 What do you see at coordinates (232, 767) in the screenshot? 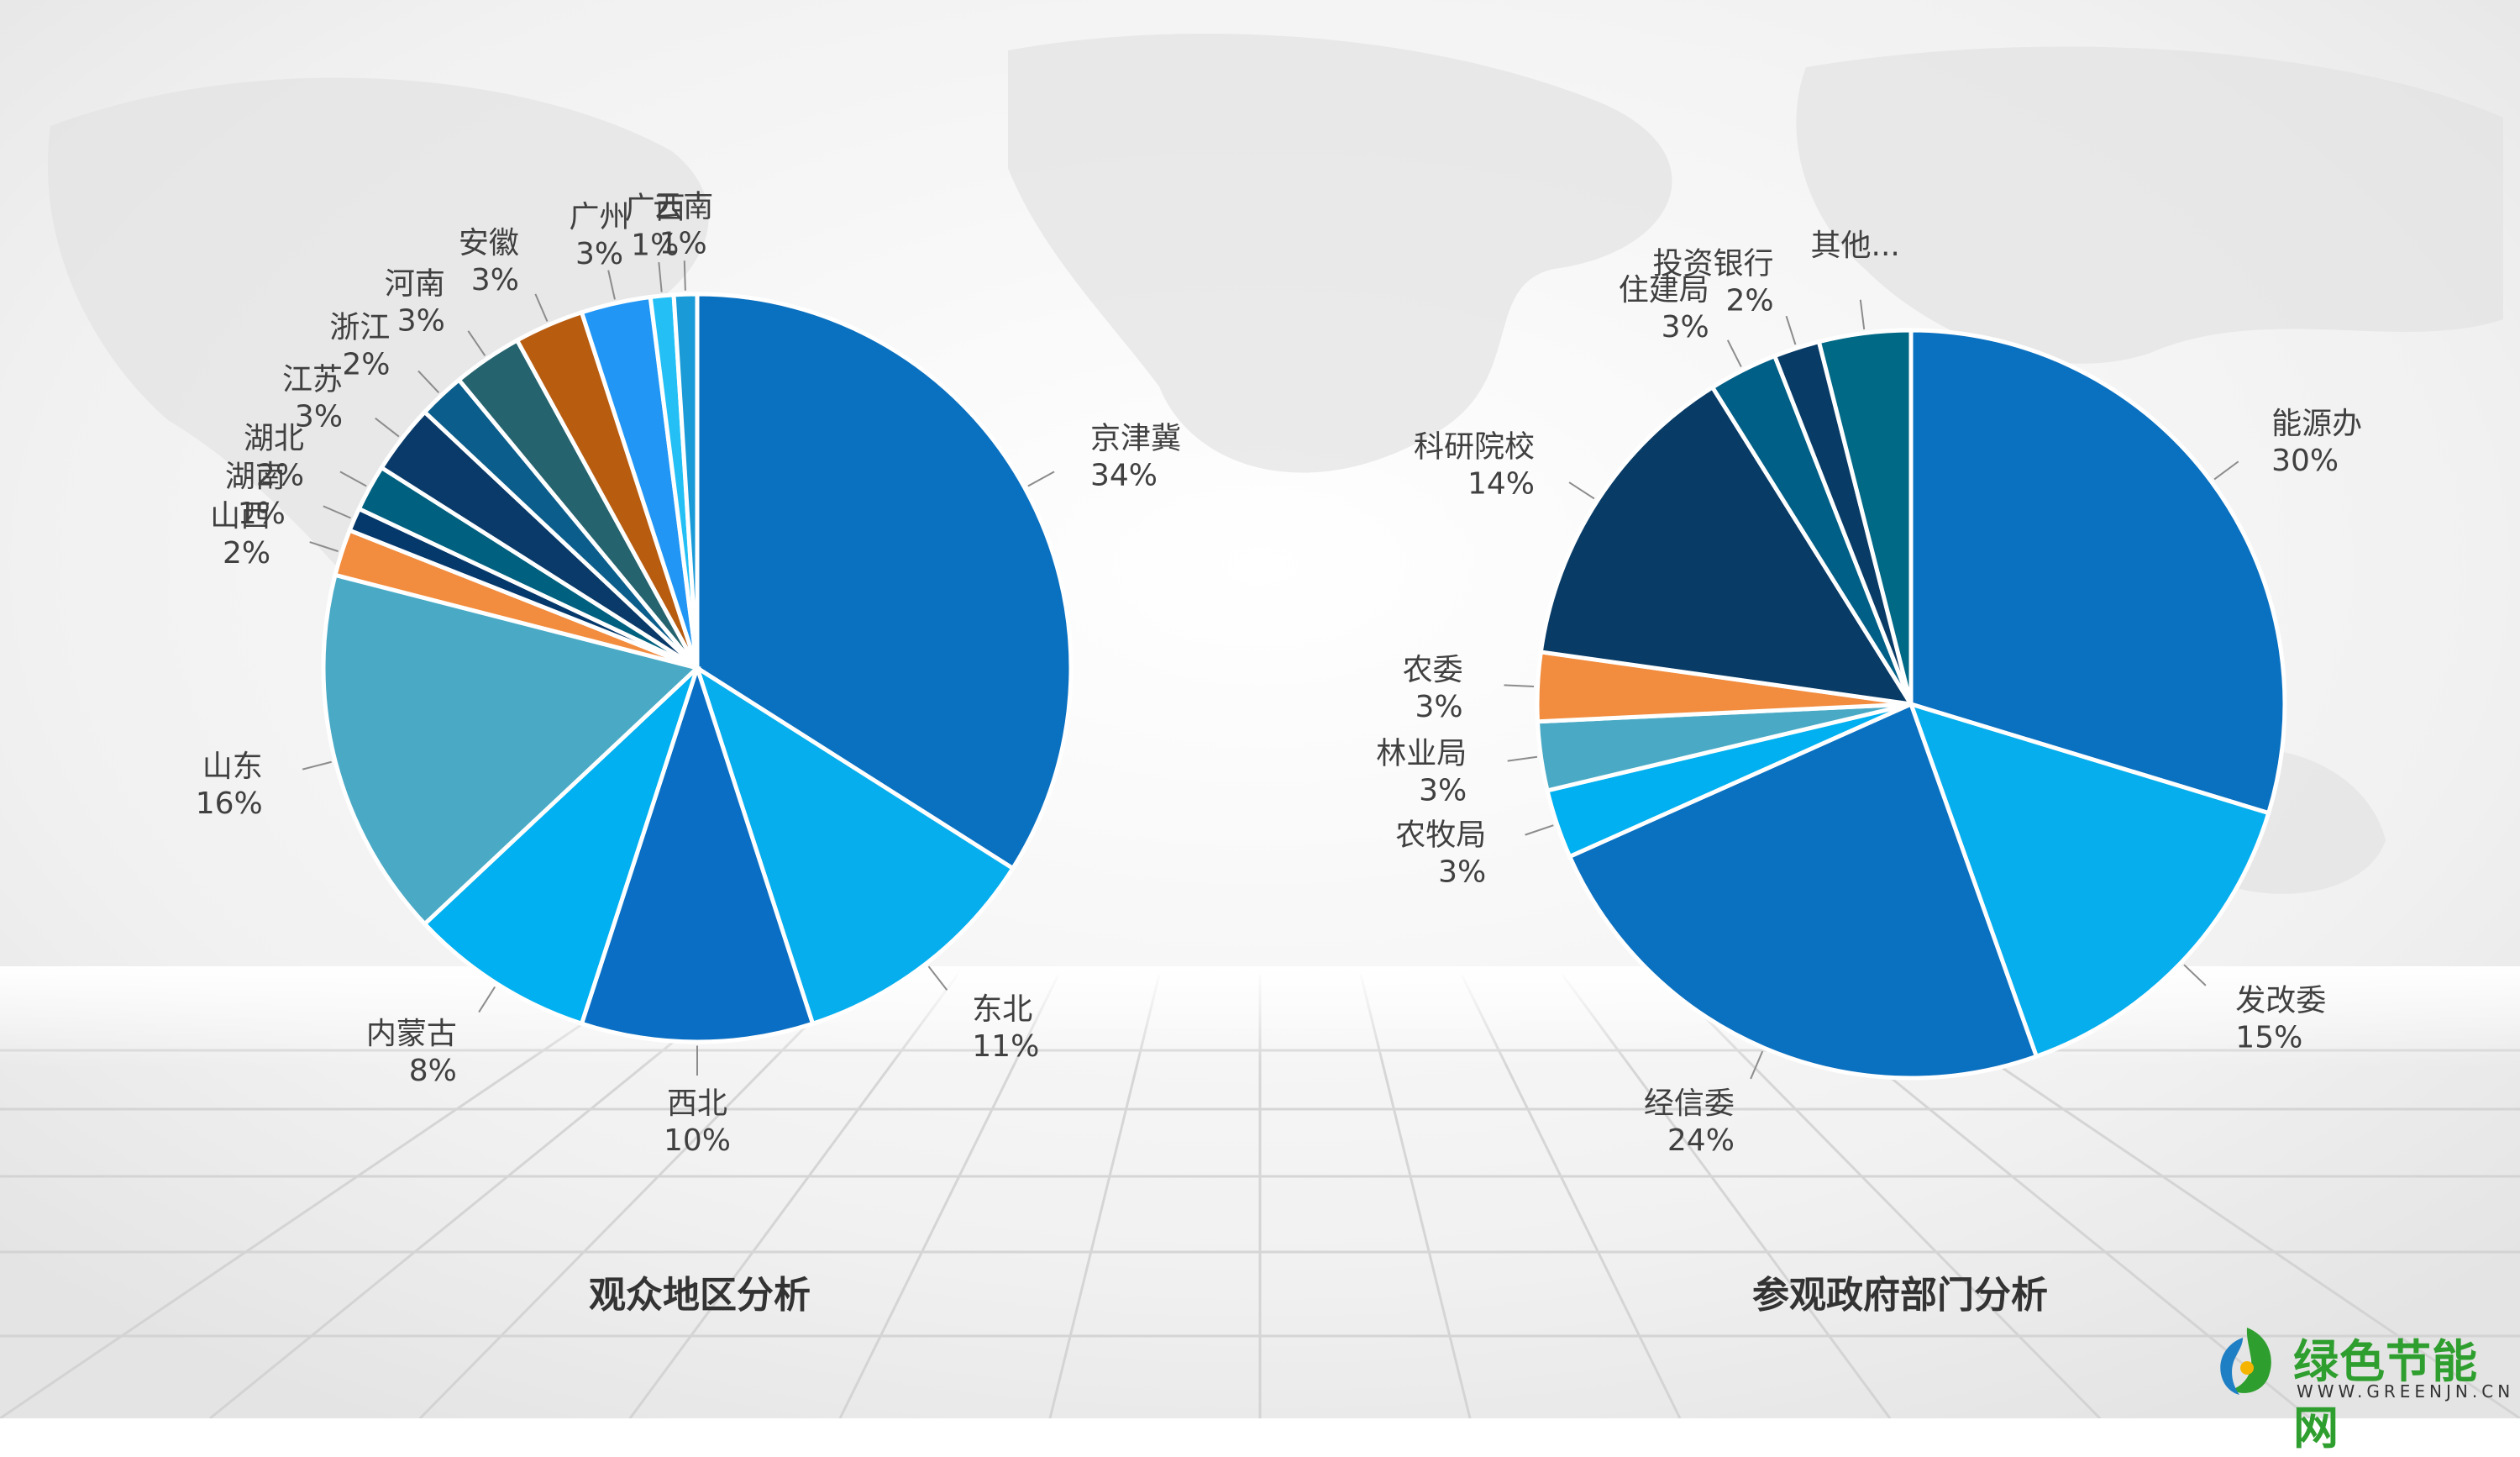
I see `slice-label-4: 山东` at bounding box center [232, 767].